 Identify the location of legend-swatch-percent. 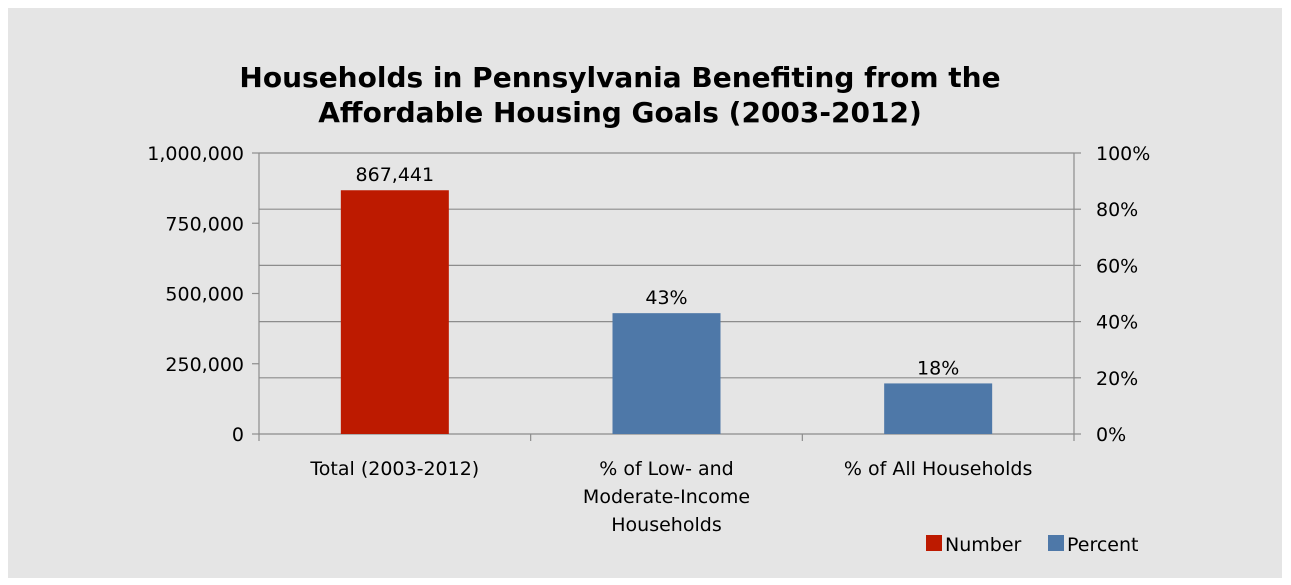
(1056, 543).